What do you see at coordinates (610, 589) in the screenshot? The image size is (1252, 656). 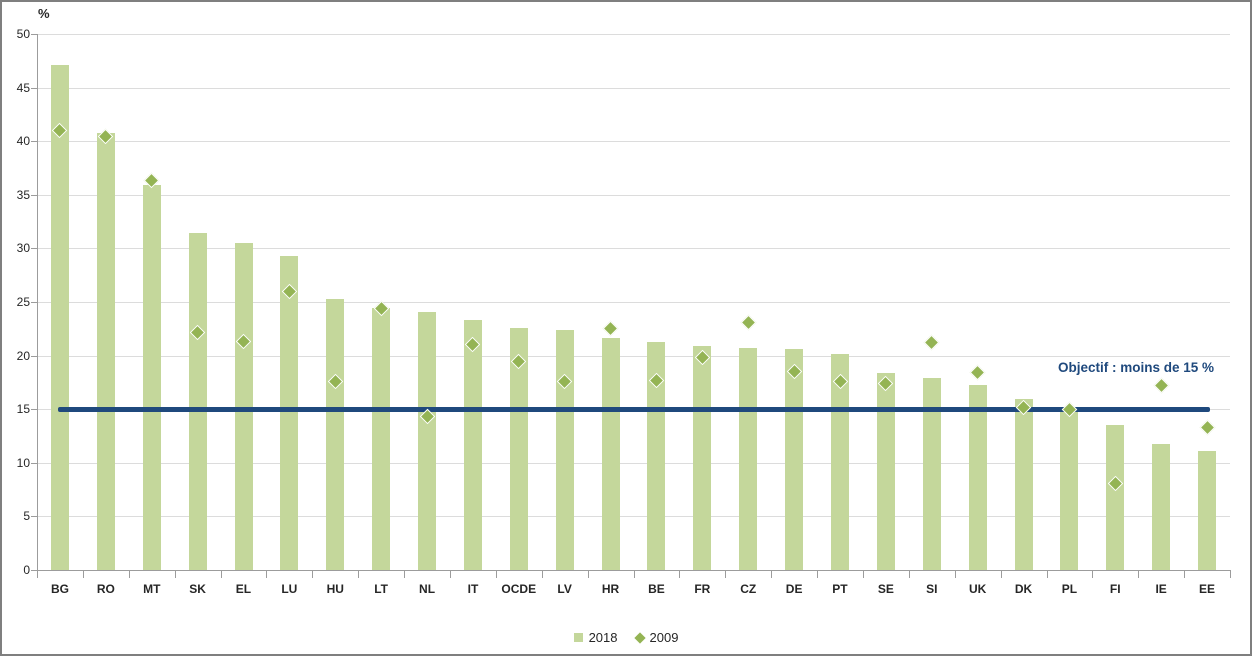 I see `x-category-label-HR: HR` at bounding box center [610, 589].